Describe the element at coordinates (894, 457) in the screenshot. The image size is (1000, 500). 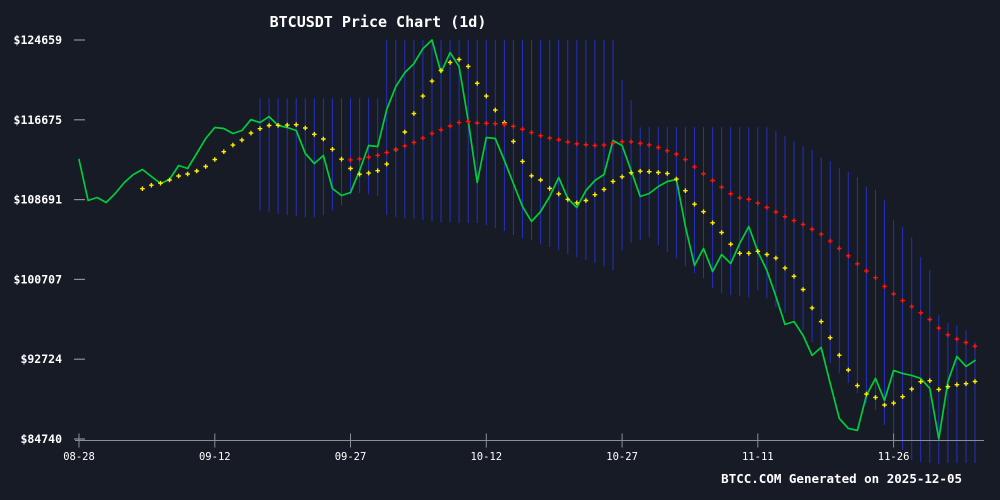
I see `x-tick-label: 11-26` at that location.